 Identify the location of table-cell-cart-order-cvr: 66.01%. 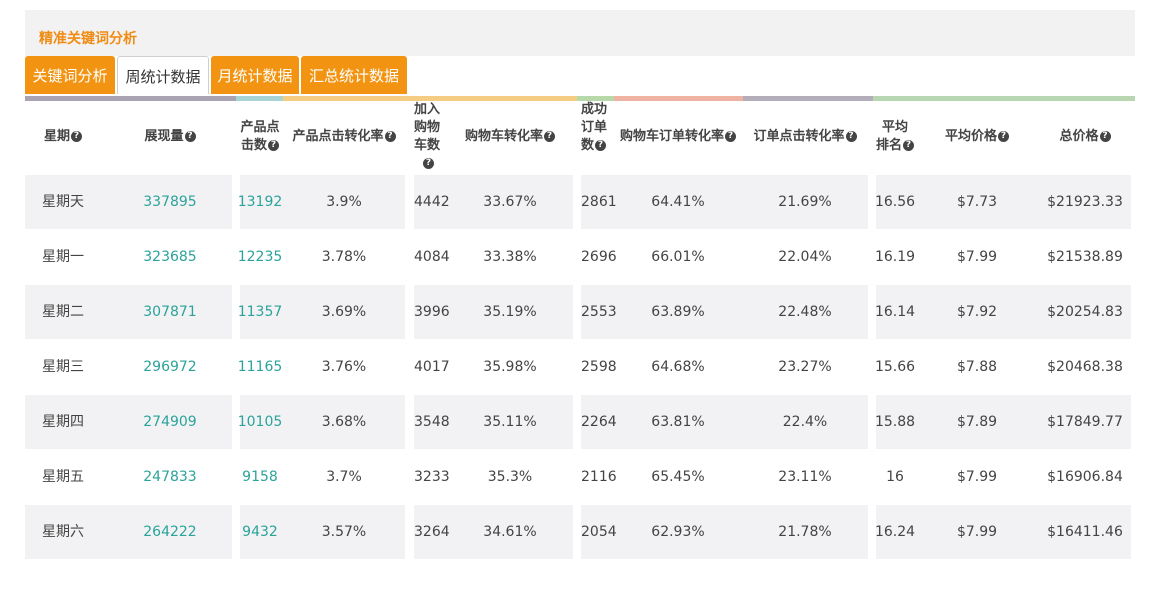
(678, 257).